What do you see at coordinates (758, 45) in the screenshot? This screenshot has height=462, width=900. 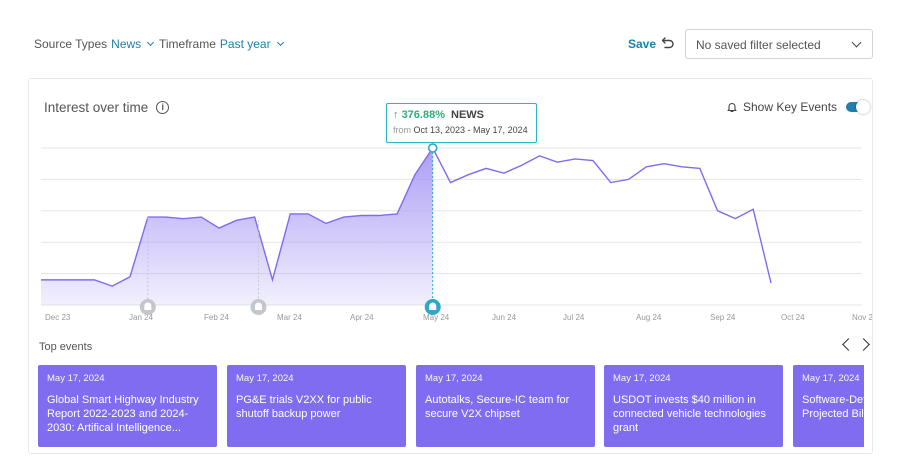 I see `saved-filter-value: No saved filter selected` at bounding box center [758, 45].